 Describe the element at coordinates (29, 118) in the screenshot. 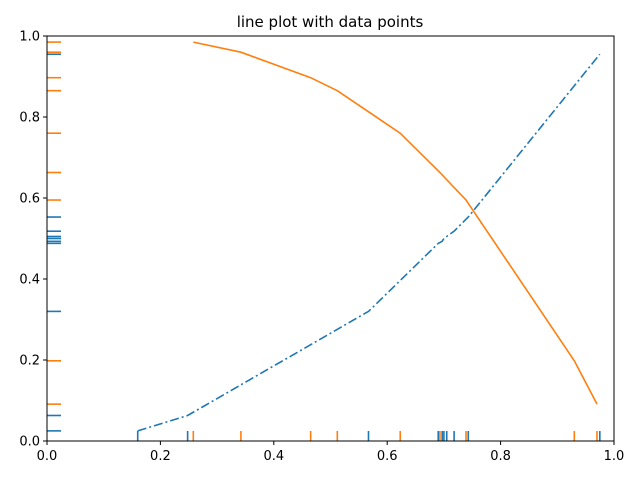

I see `y-tick-label: 0.8` at that location.